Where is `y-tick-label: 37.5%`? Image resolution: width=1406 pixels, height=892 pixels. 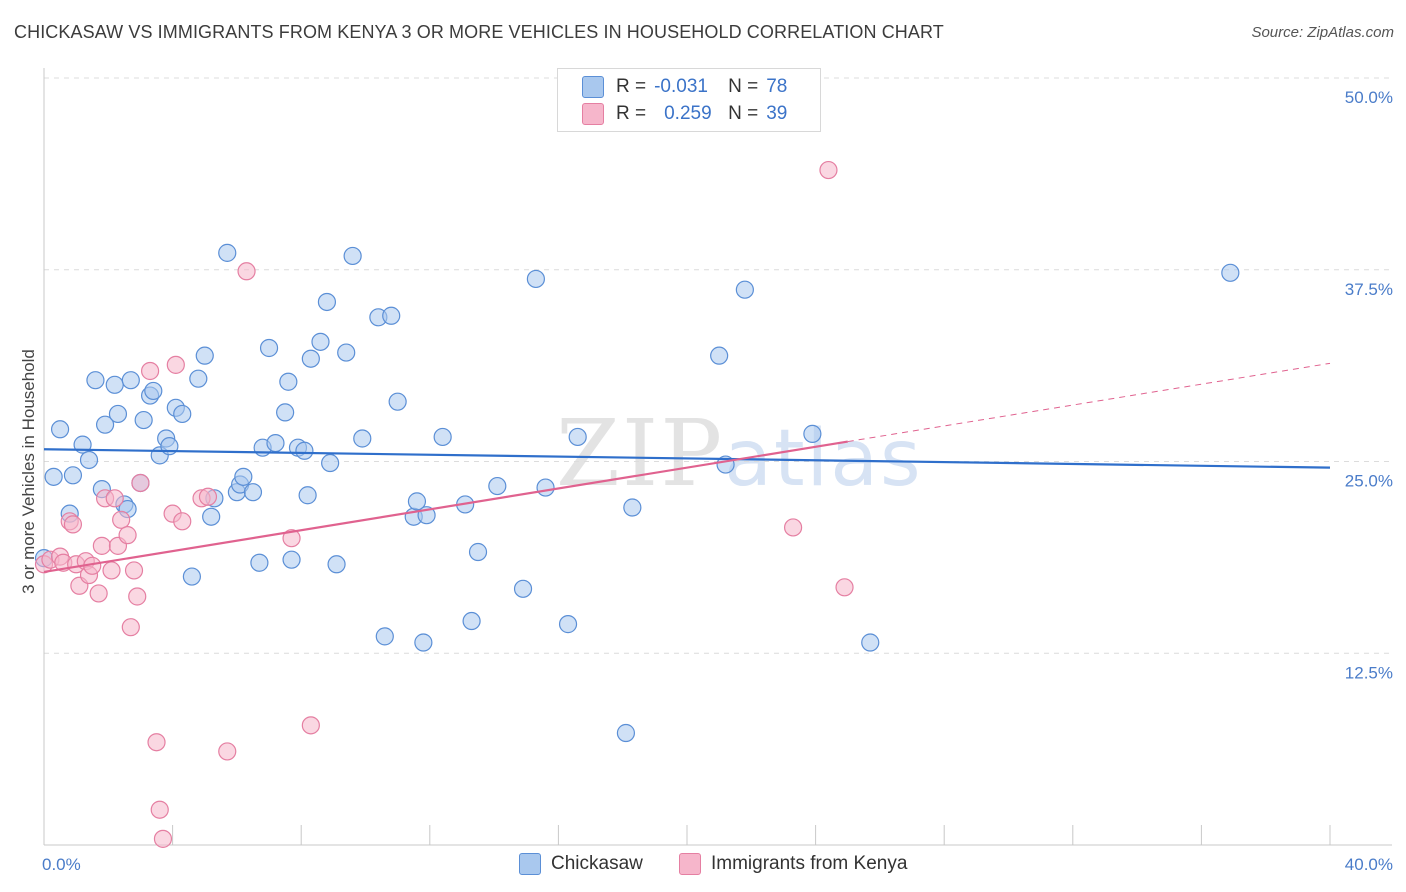 y-tick-label: 37.5% is located at coordinates (1369, 289).